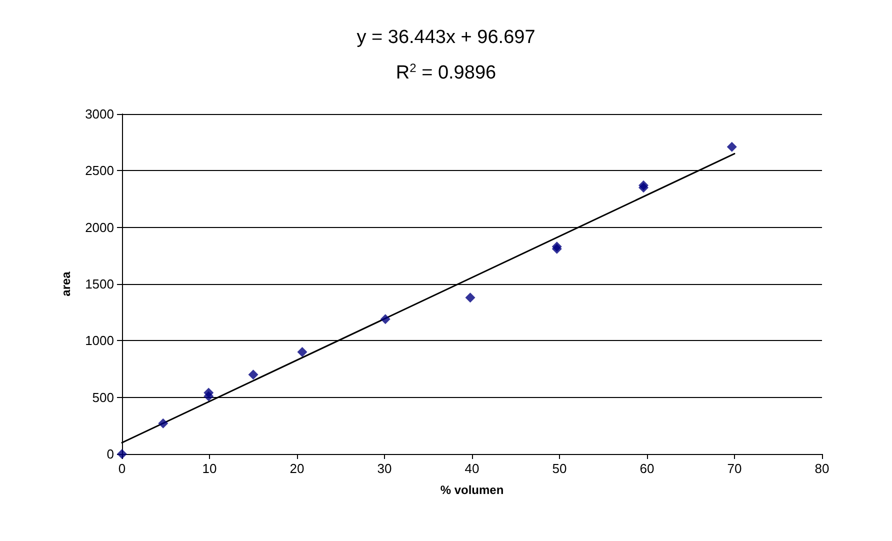  Describe the element at coordinates (822, 468) in the screenshot. I see `x-tick-label: 80` at that location.